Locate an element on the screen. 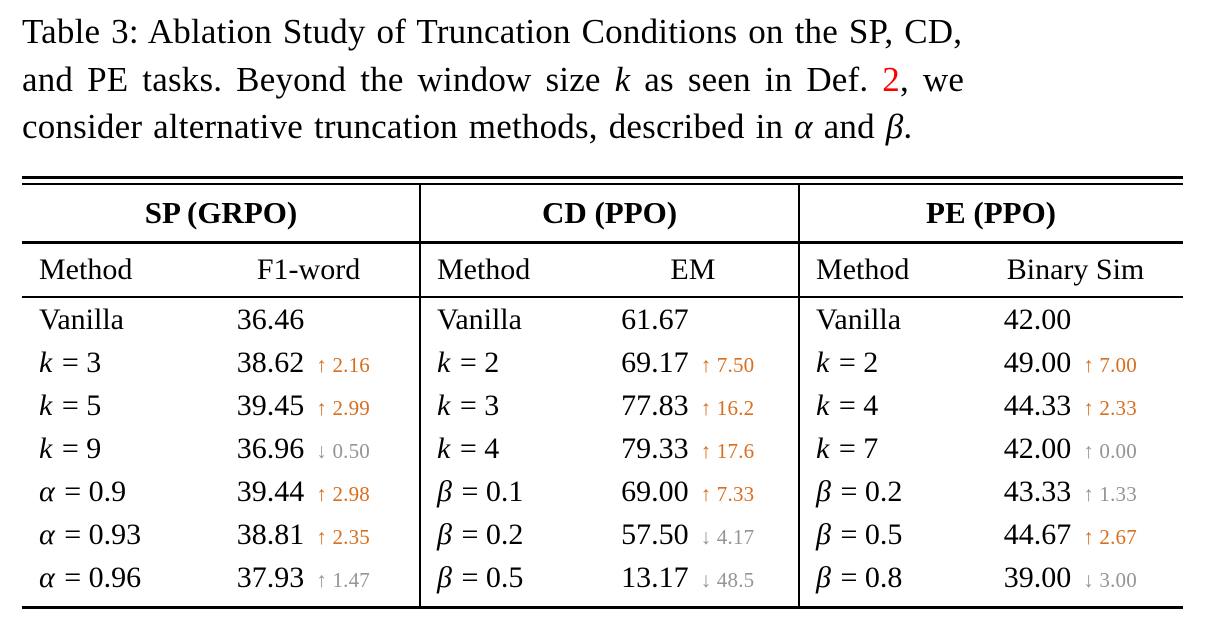 The width and height of the screenshot is (1206, 632). value-cell: 39.45 ↑ 2.99 is located at coordinates (308, 406).